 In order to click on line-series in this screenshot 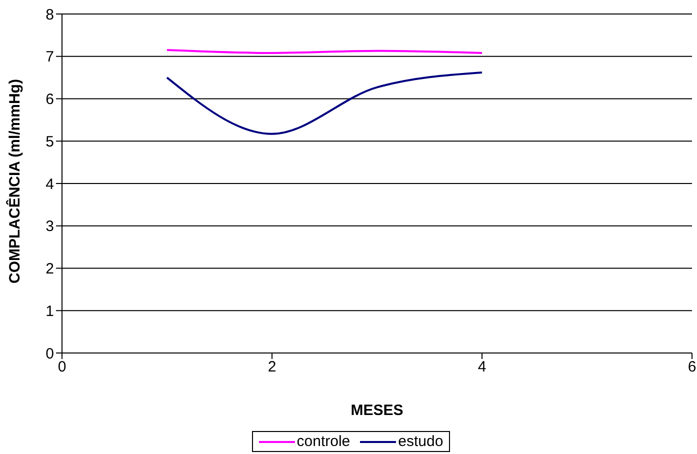, I will do `click(324, 103)`.